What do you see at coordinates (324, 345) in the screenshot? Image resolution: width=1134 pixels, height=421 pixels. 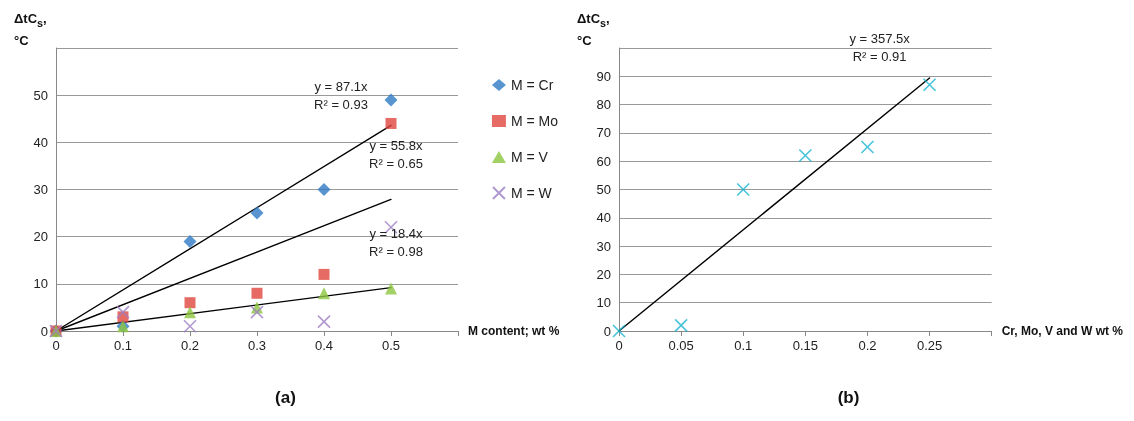 I see `x-tick-label: 0.4` at bounding box center [324, 345].